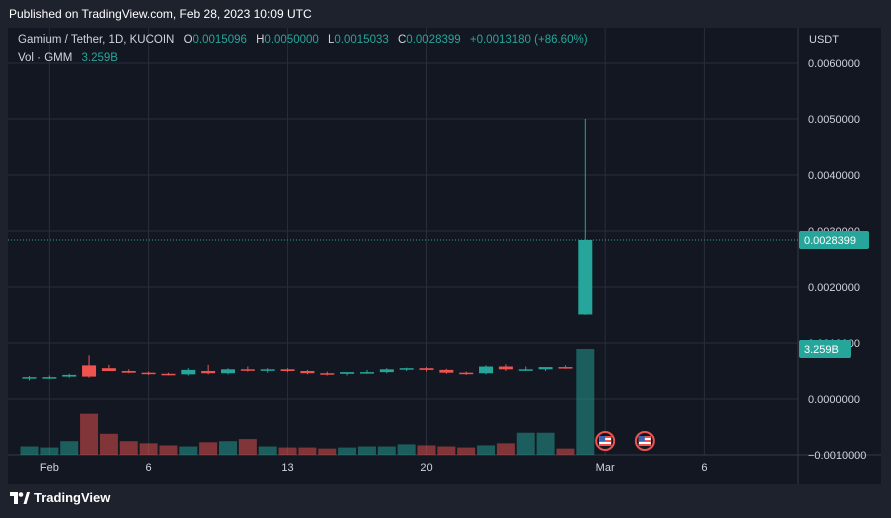  What do you see at coordinates (402, 40) in the screenshot?
I see `close-label: C` at bounding box center [402, 40].